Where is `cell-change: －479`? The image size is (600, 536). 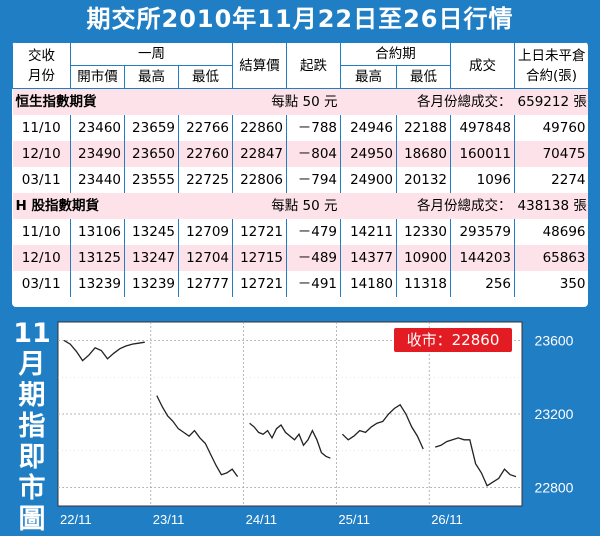
cell-change: －479 is located at coordinates (313, 232).